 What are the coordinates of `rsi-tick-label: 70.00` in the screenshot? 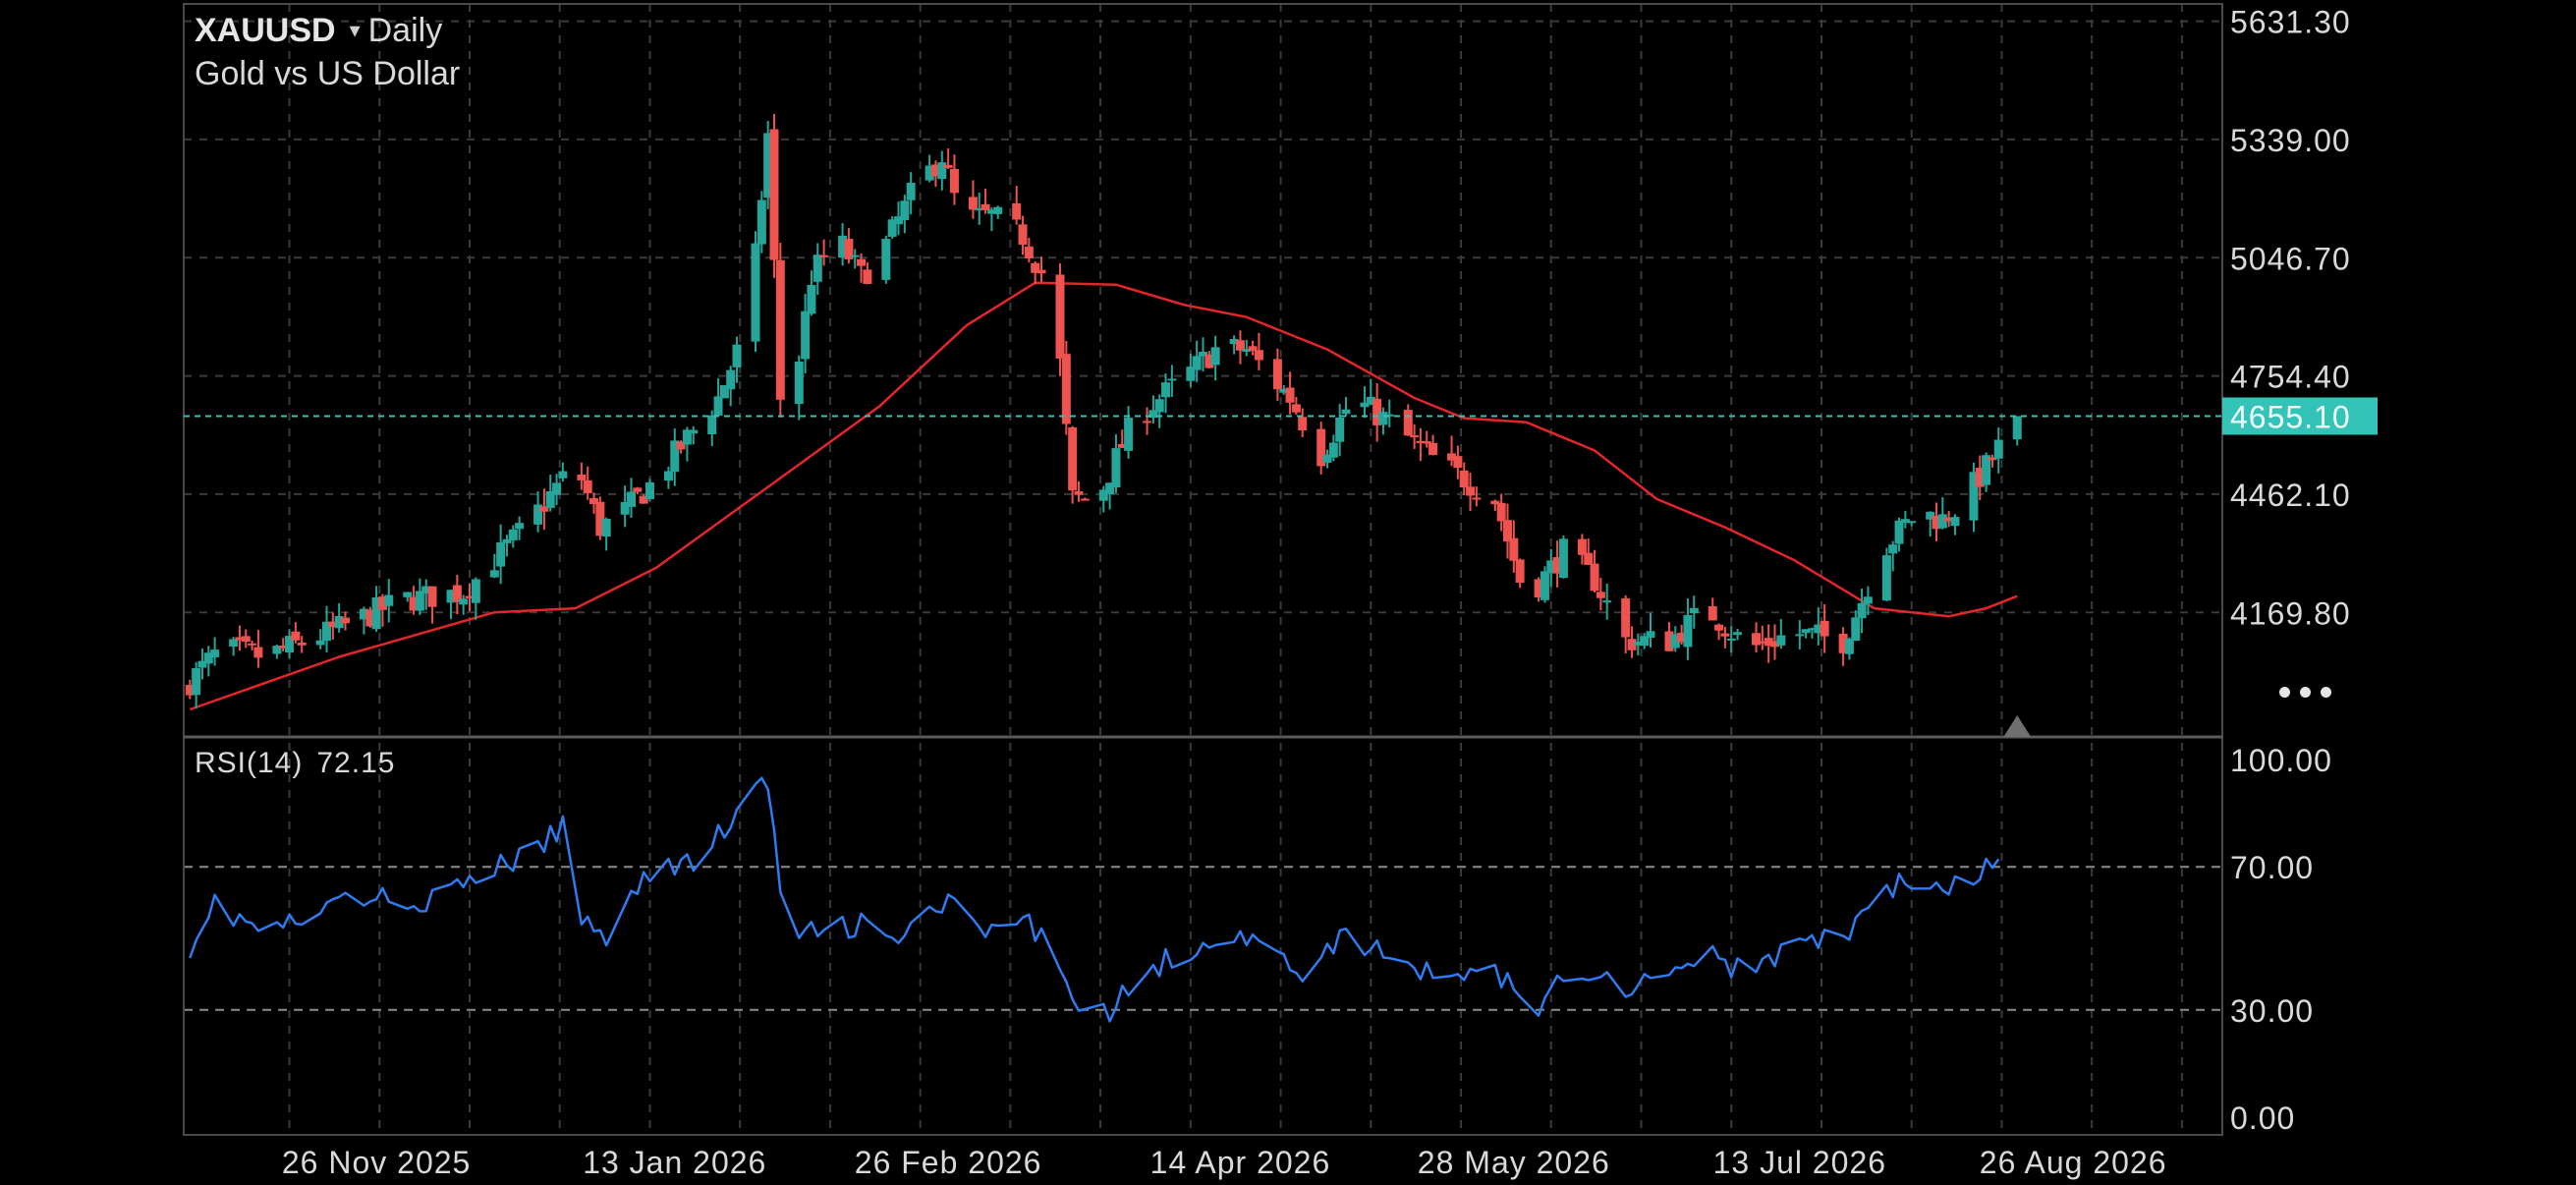 It's located at (2272, 868).